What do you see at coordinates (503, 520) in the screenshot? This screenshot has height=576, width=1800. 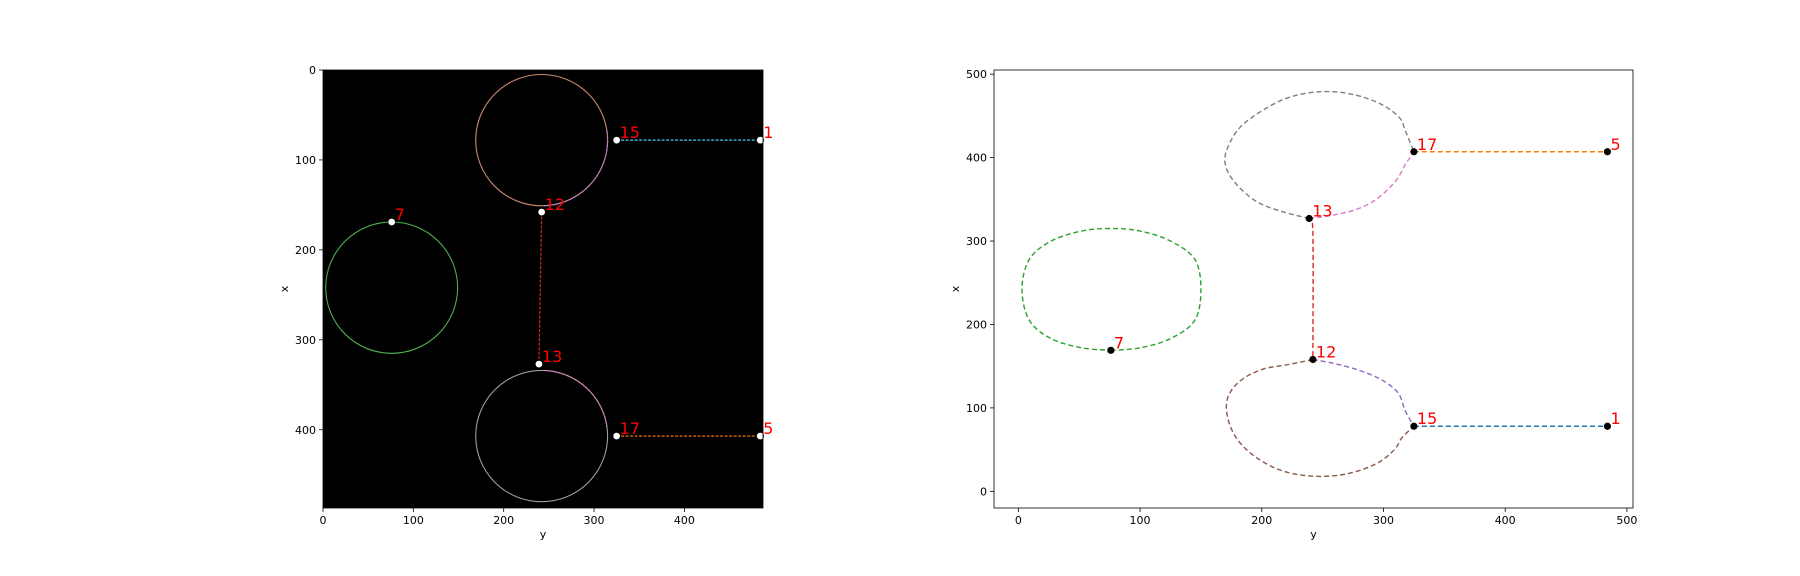 I see `left-xtick-label-200: 200` at bounding box center [503, 520].